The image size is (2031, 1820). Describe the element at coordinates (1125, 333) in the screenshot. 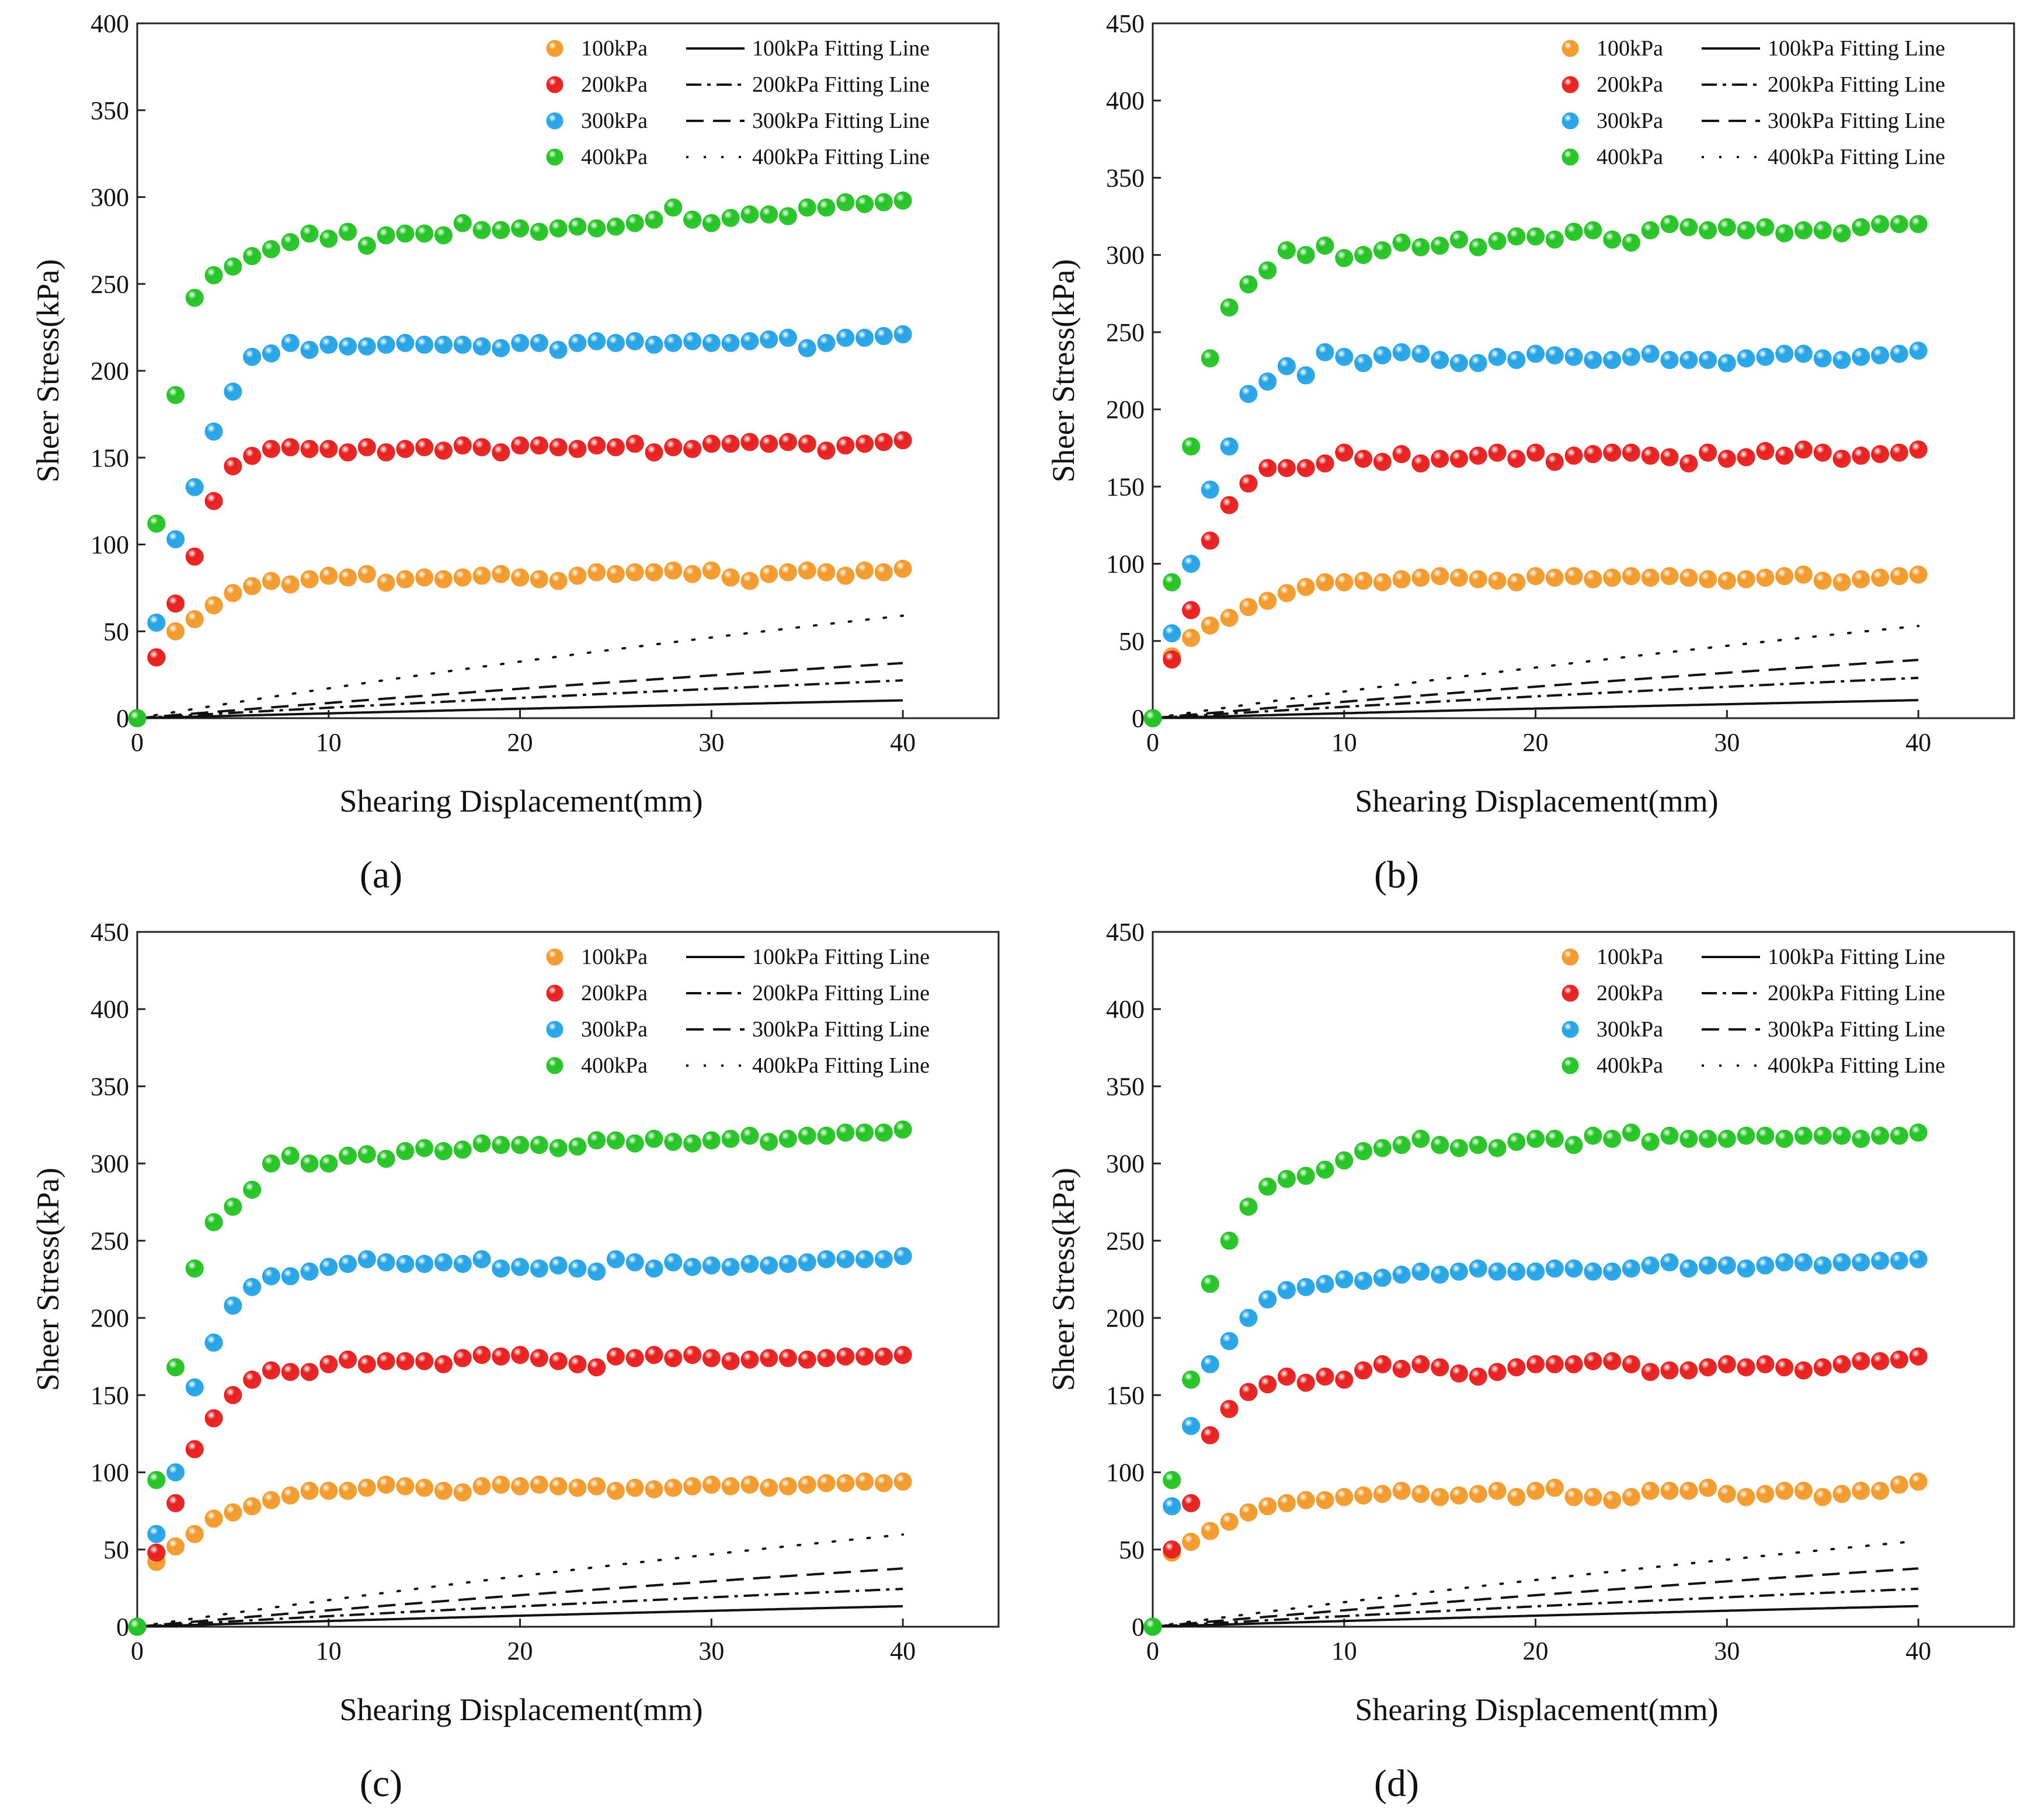

I see `y-tick-label: 250` at that location.